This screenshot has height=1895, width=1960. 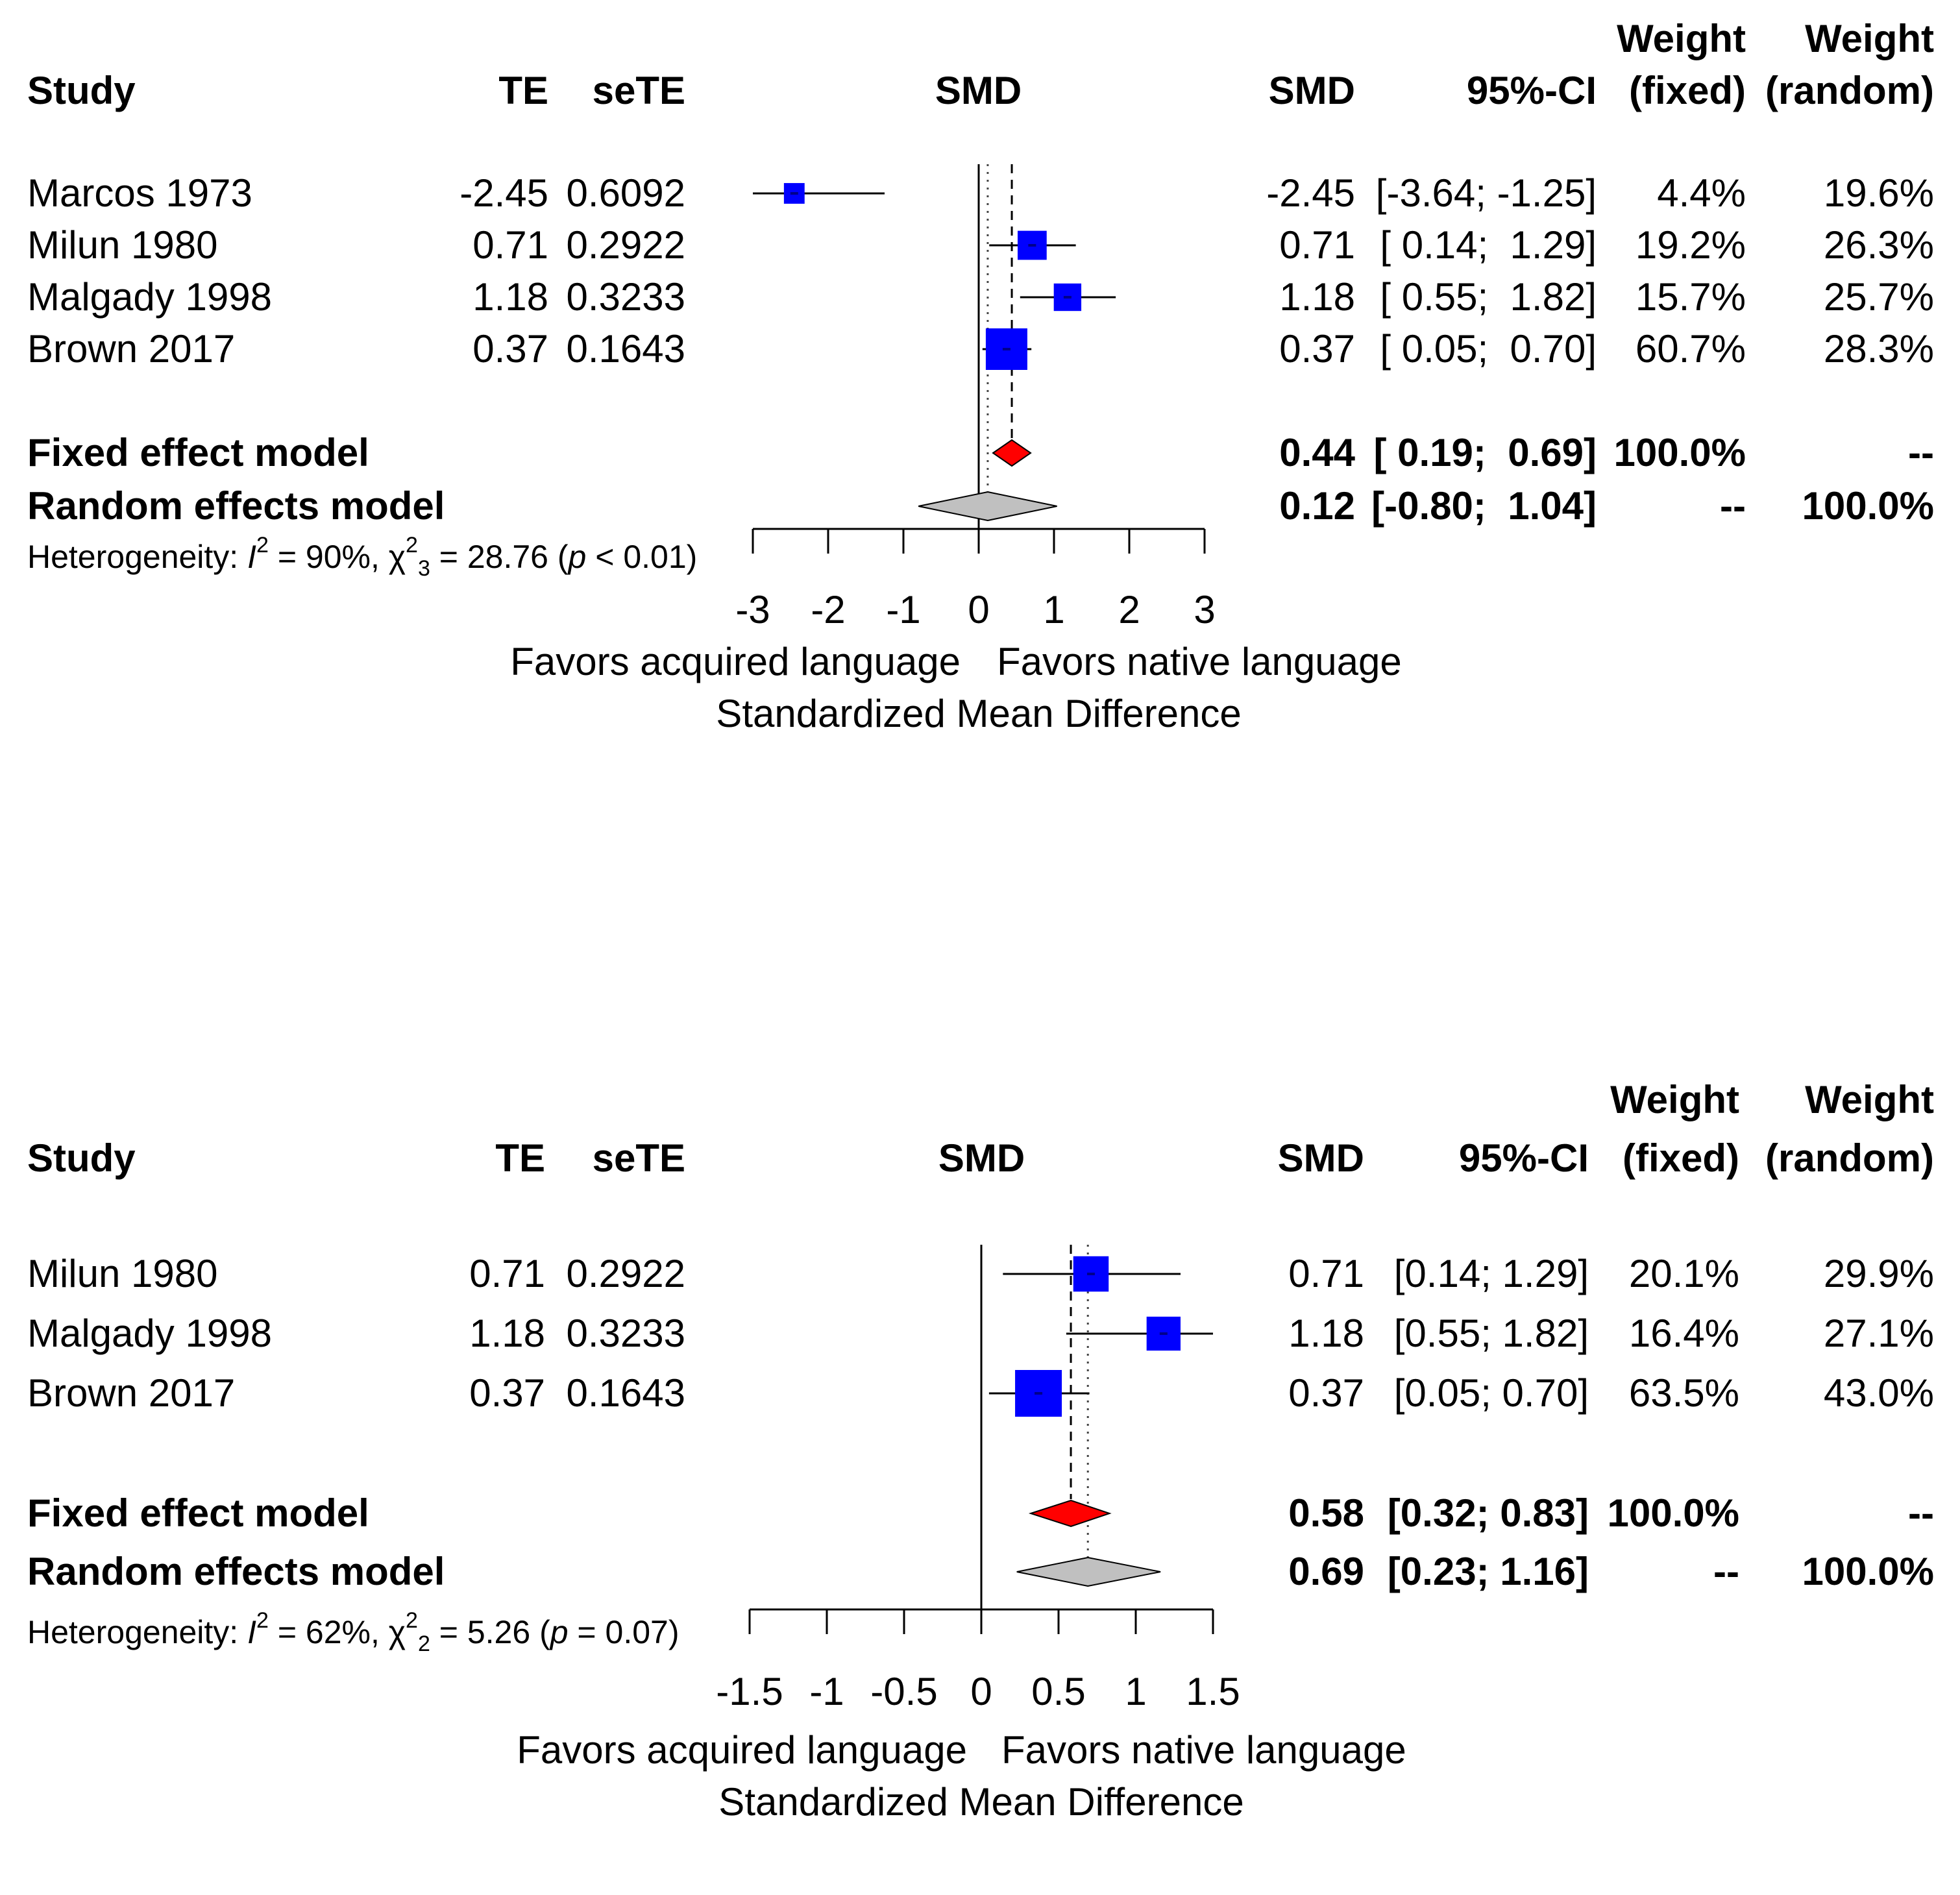 I want to click on het-df: 3, so click(x=423, y=568).